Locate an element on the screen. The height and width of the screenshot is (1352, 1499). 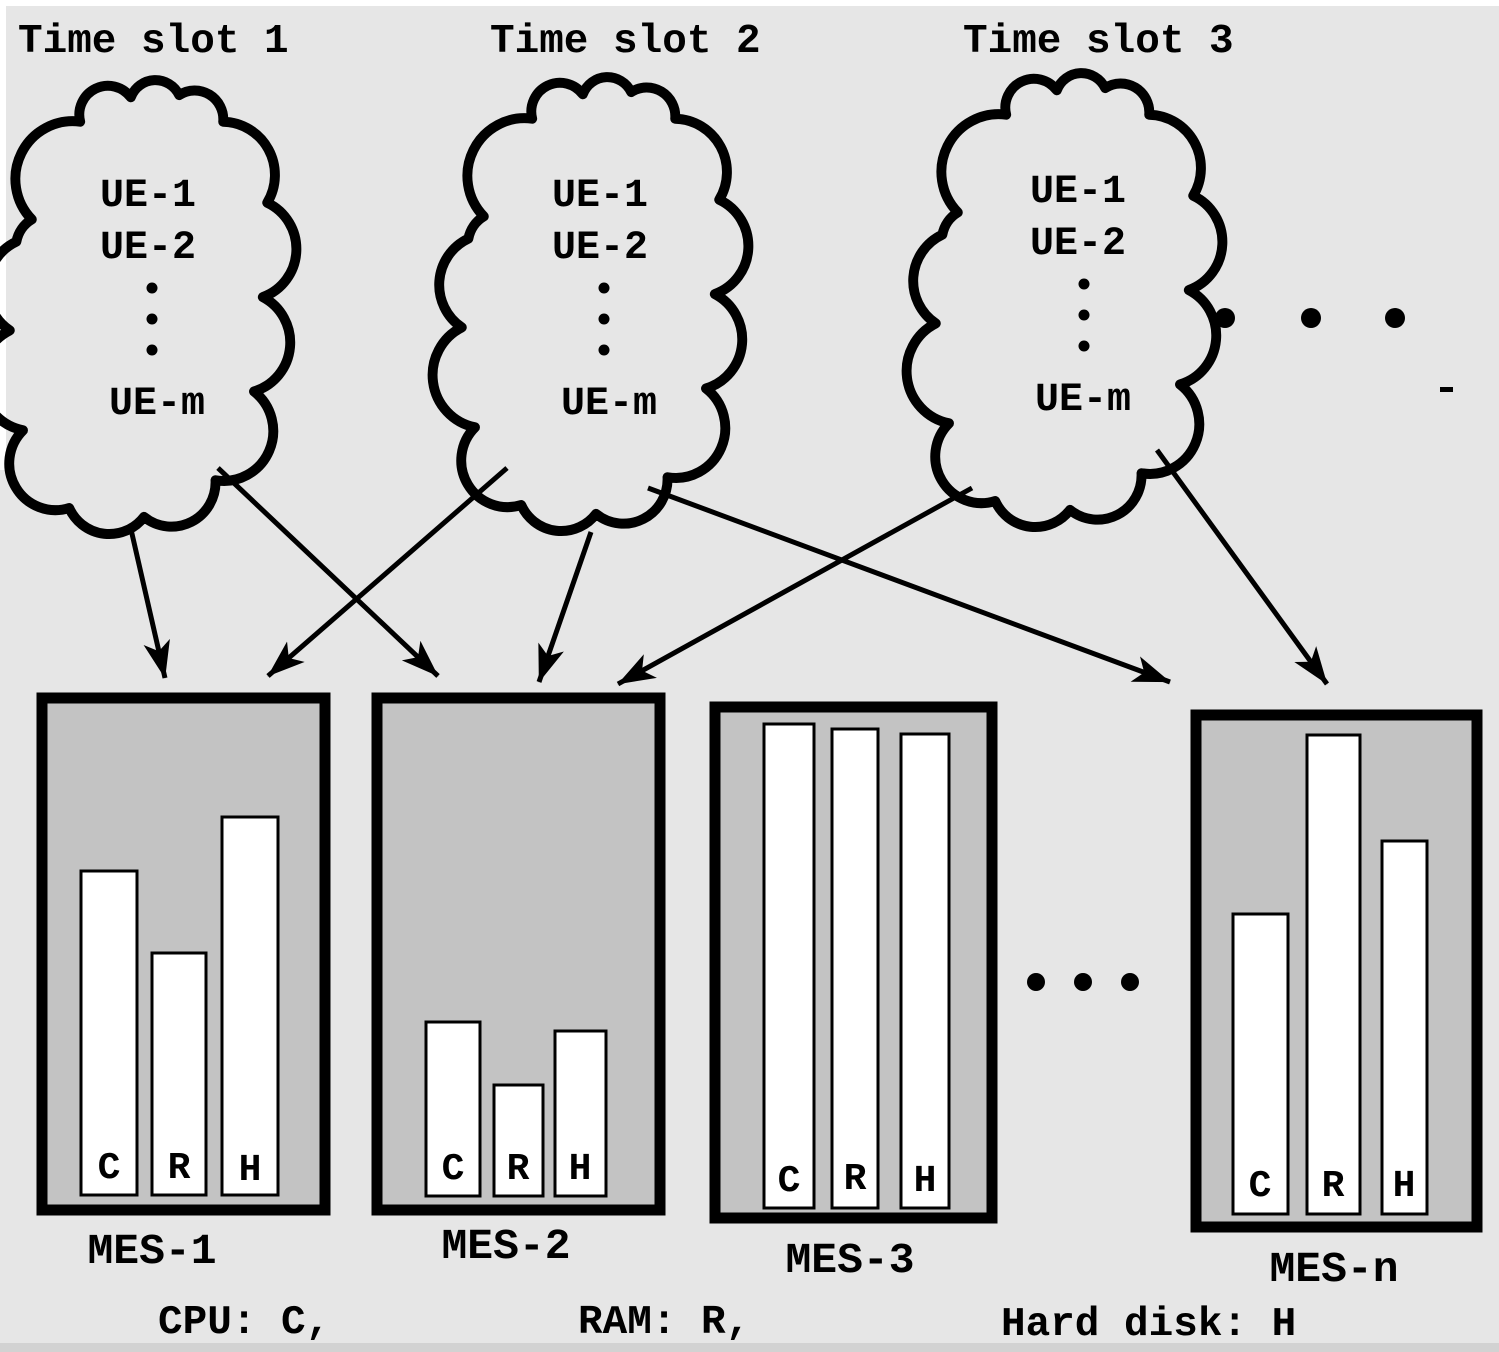
arrow-slot2-to-mes1 is located at coordinates (387, 572).